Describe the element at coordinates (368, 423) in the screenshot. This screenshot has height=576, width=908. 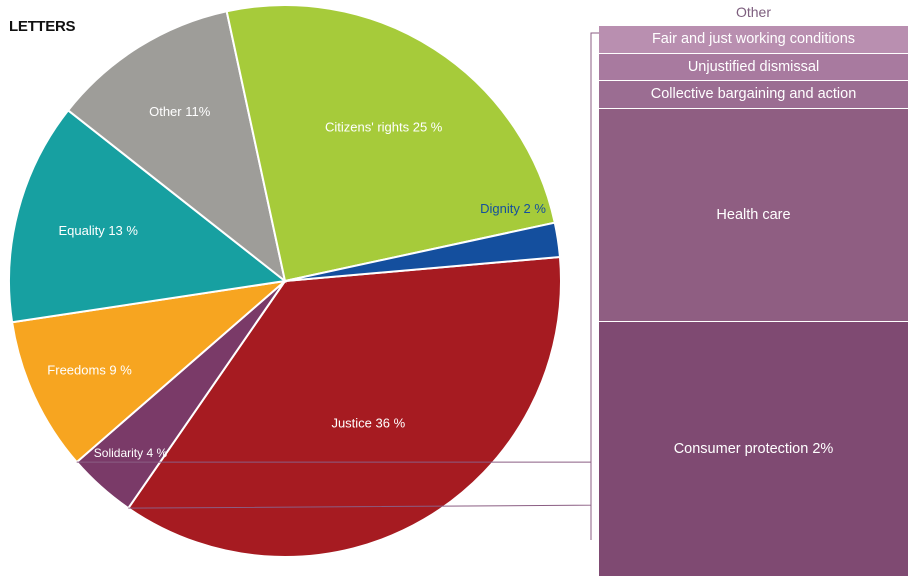
I see `slice-label-justice-36: Justice 36 %` at that location.